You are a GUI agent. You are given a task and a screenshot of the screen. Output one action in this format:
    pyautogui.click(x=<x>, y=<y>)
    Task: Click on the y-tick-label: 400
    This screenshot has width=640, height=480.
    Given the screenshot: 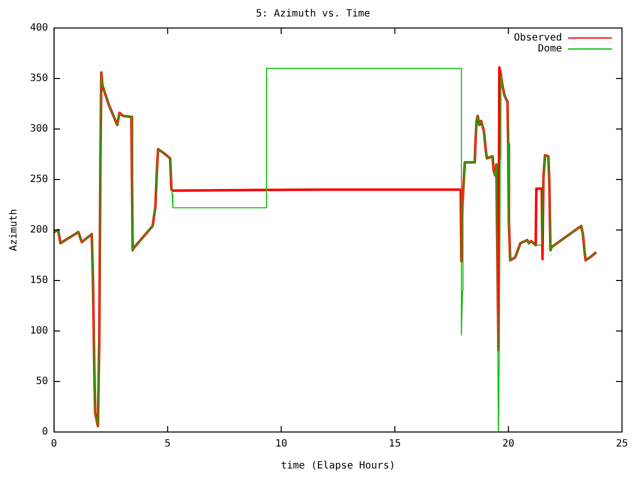 What is the action you would take?
    pyautogui.click(x=39, y=28)
    